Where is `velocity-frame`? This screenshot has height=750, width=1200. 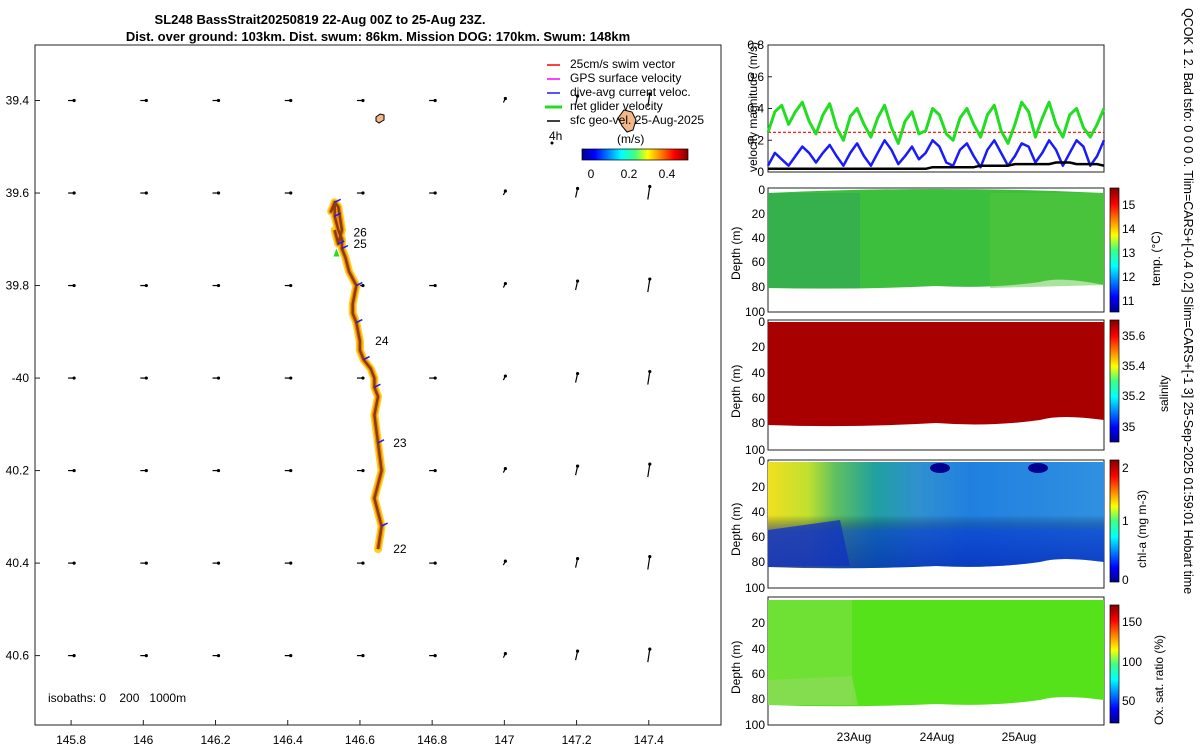
velocity-frame is located at coordinates (936, 108).